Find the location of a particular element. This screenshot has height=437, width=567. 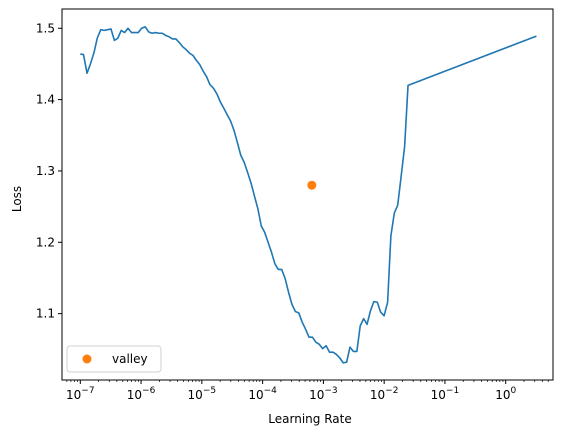

x-axis-label: Learning Rate is located at coordinates (309, 419).